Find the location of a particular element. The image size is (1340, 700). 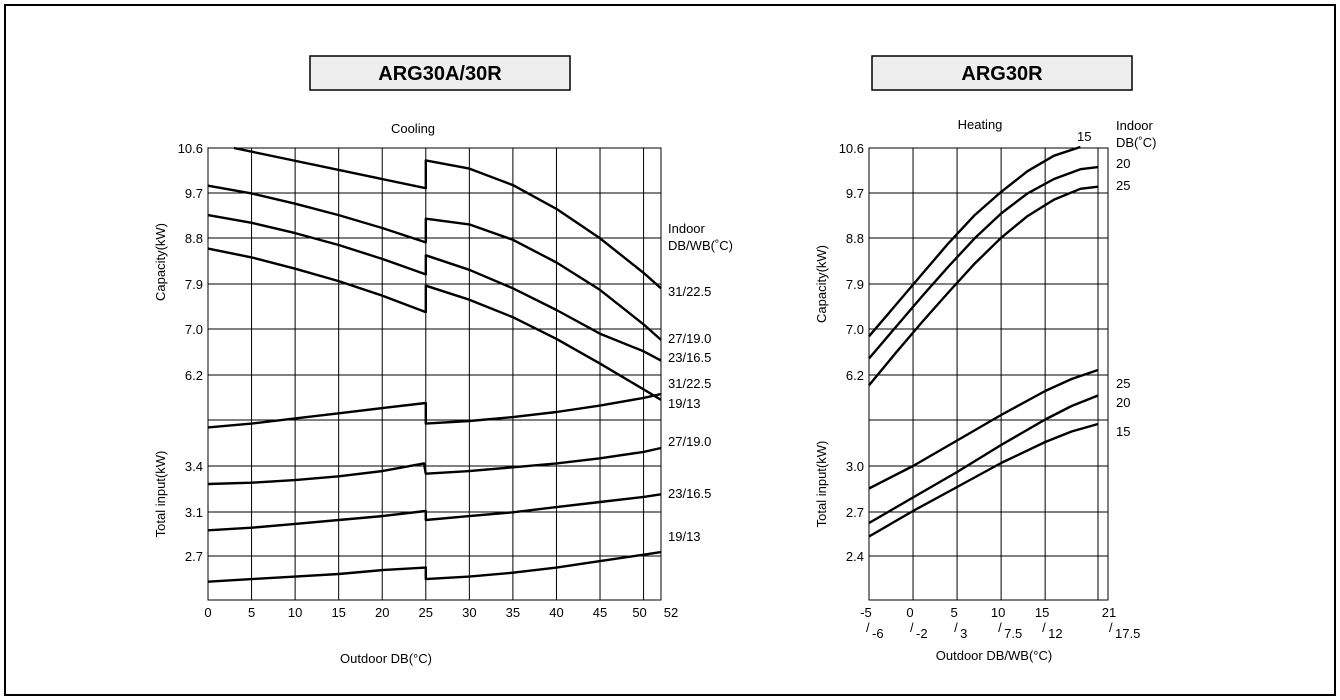

heating-input-series-label: 25 is located at coordinates (1123, 383).